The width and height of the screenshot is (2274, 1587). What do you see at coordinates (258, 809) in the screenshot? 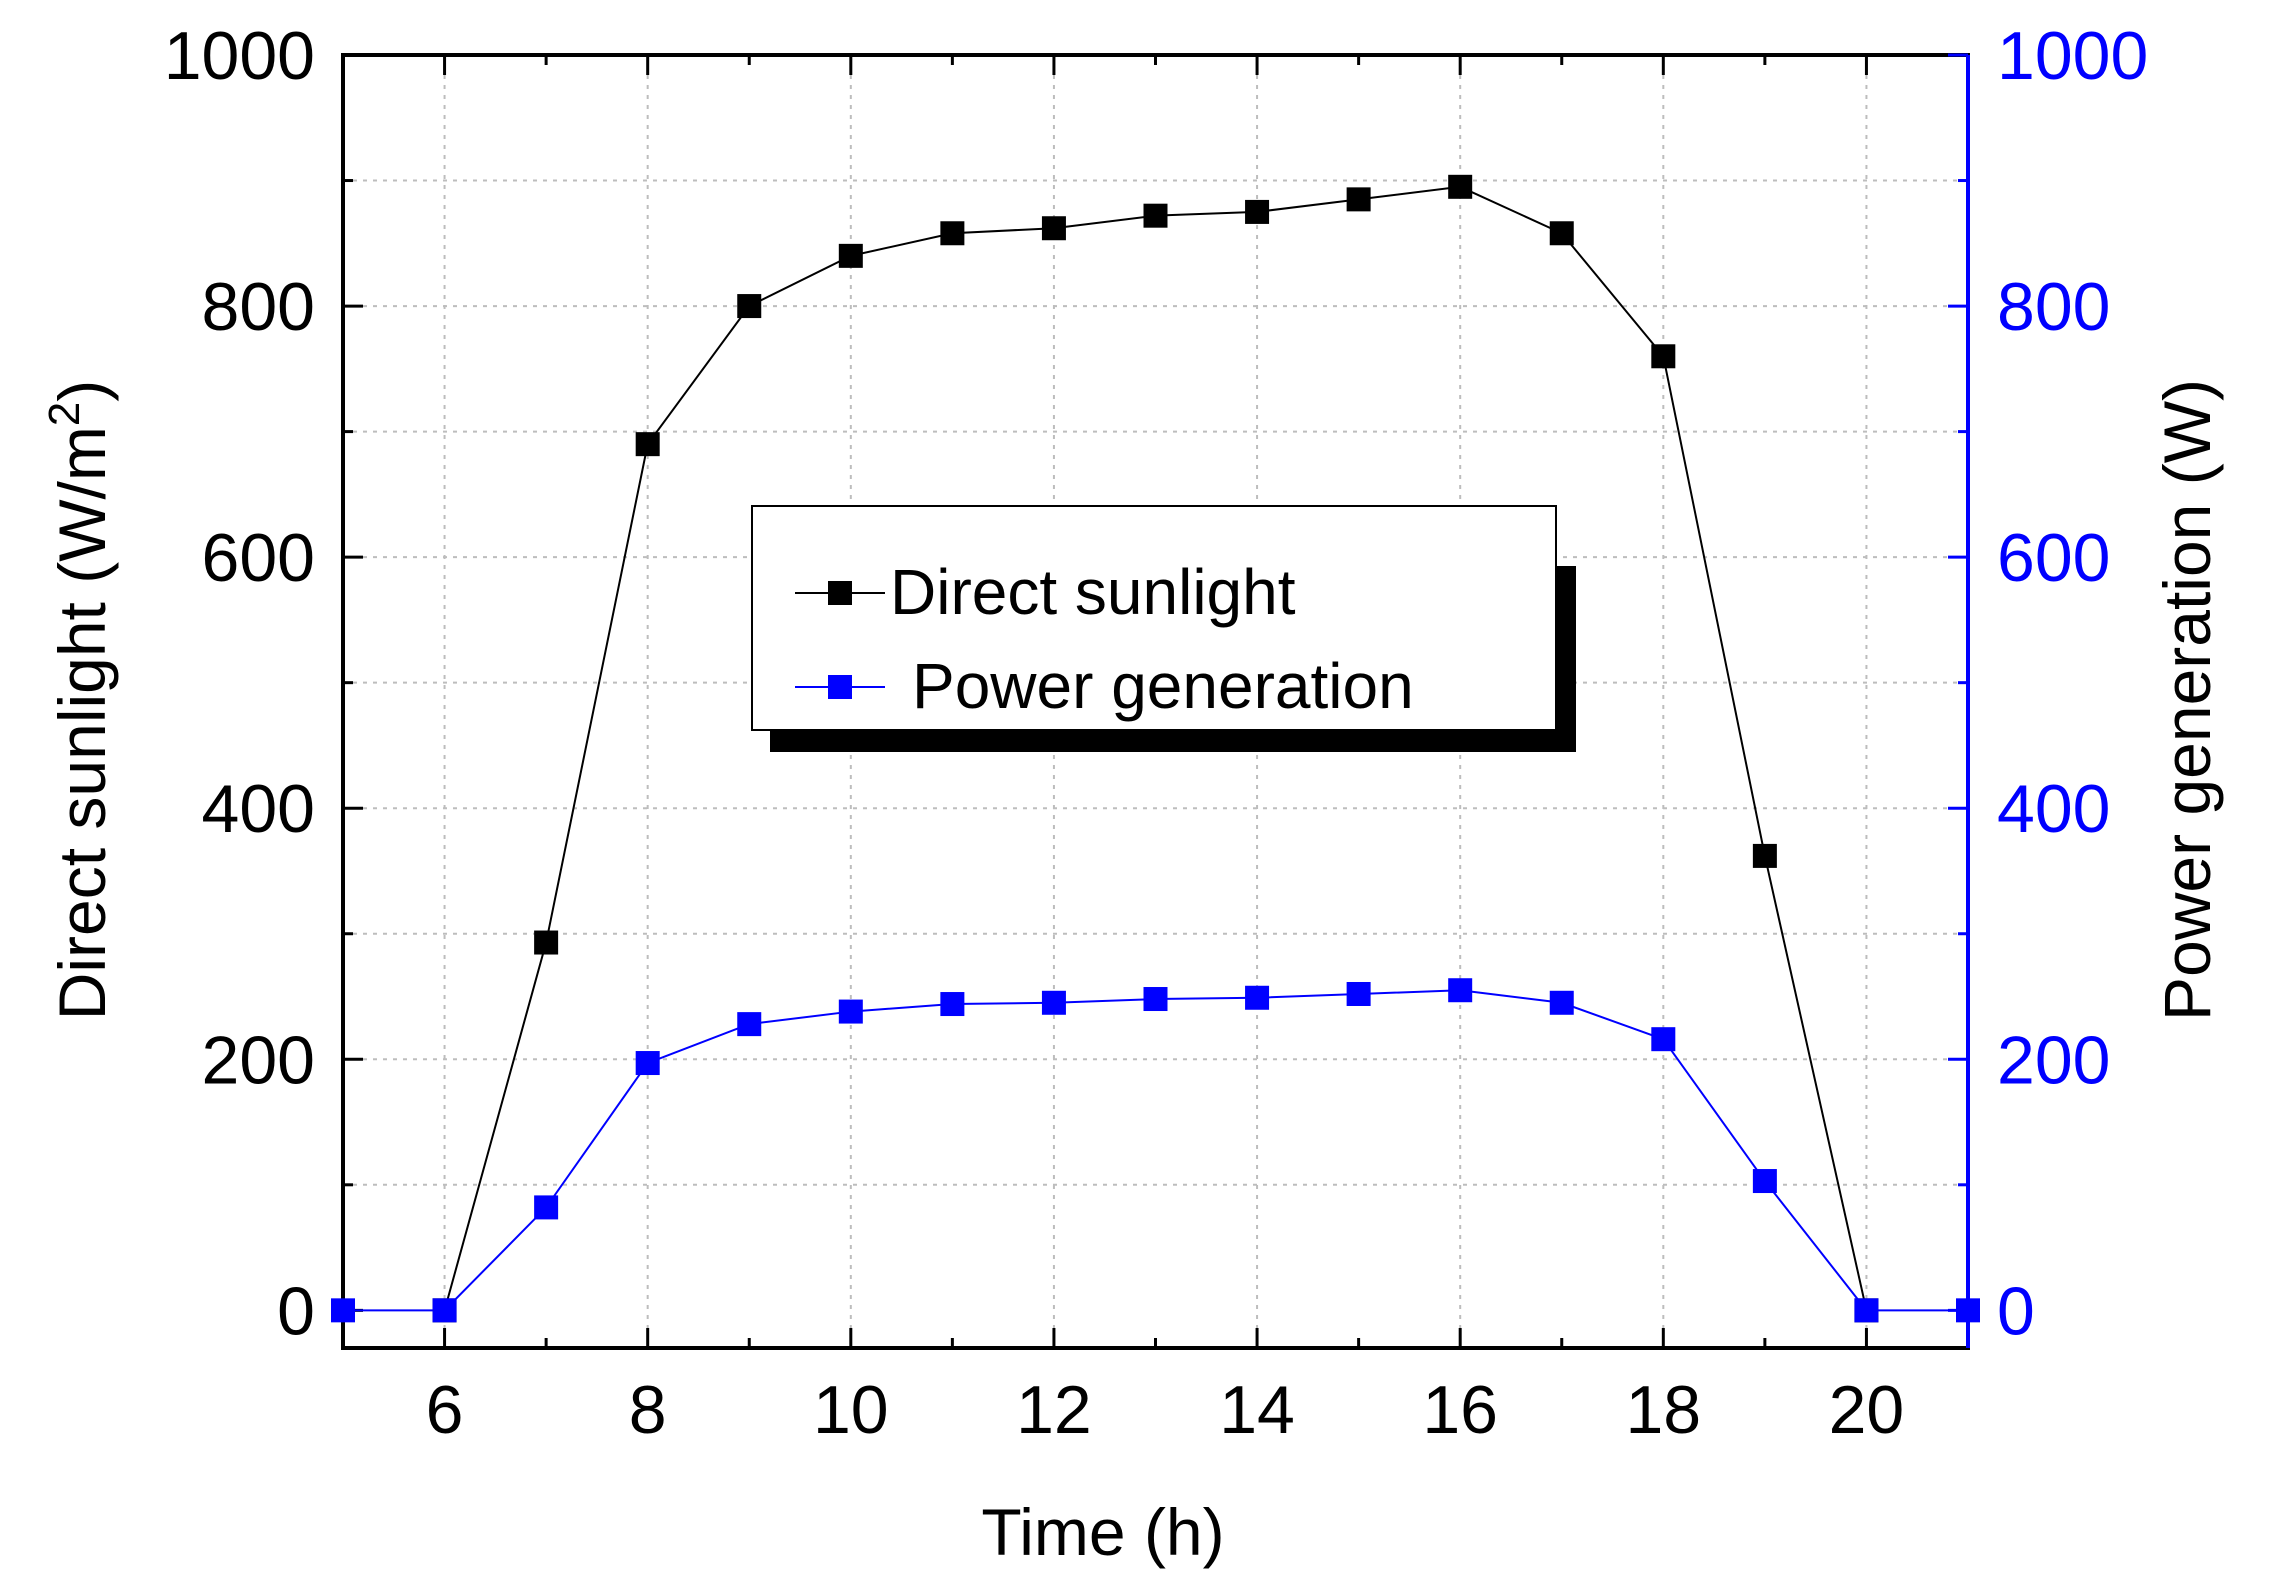
I see `left-y-tick-label: 400` at bounding box center [258, 809].